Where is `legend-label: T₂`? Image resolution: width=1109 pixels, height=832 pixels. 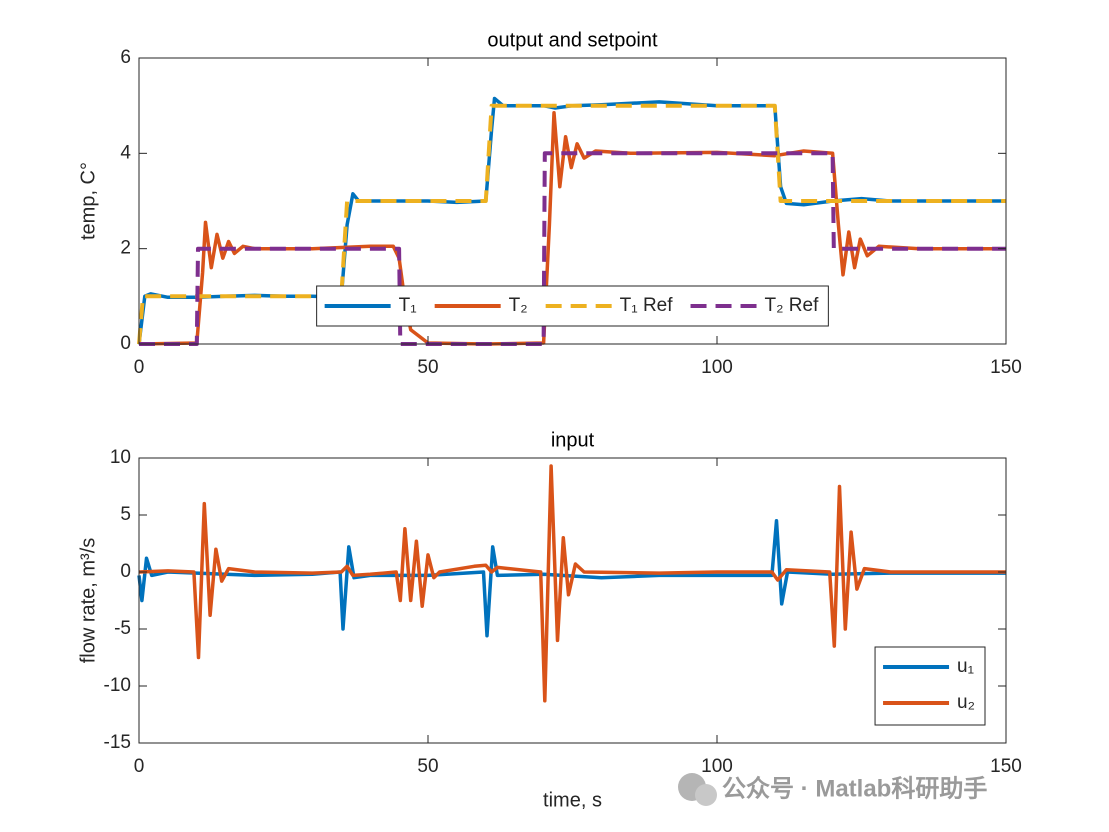 legend-label: T₂ is located at coordinates (518, 305).